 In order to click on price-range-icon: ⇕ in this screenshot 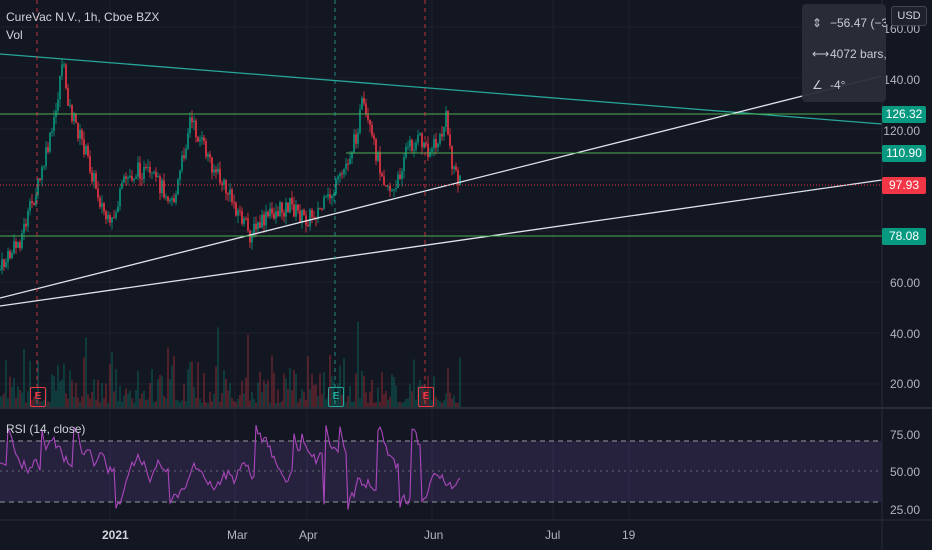, I will do `click(817, 23)`.